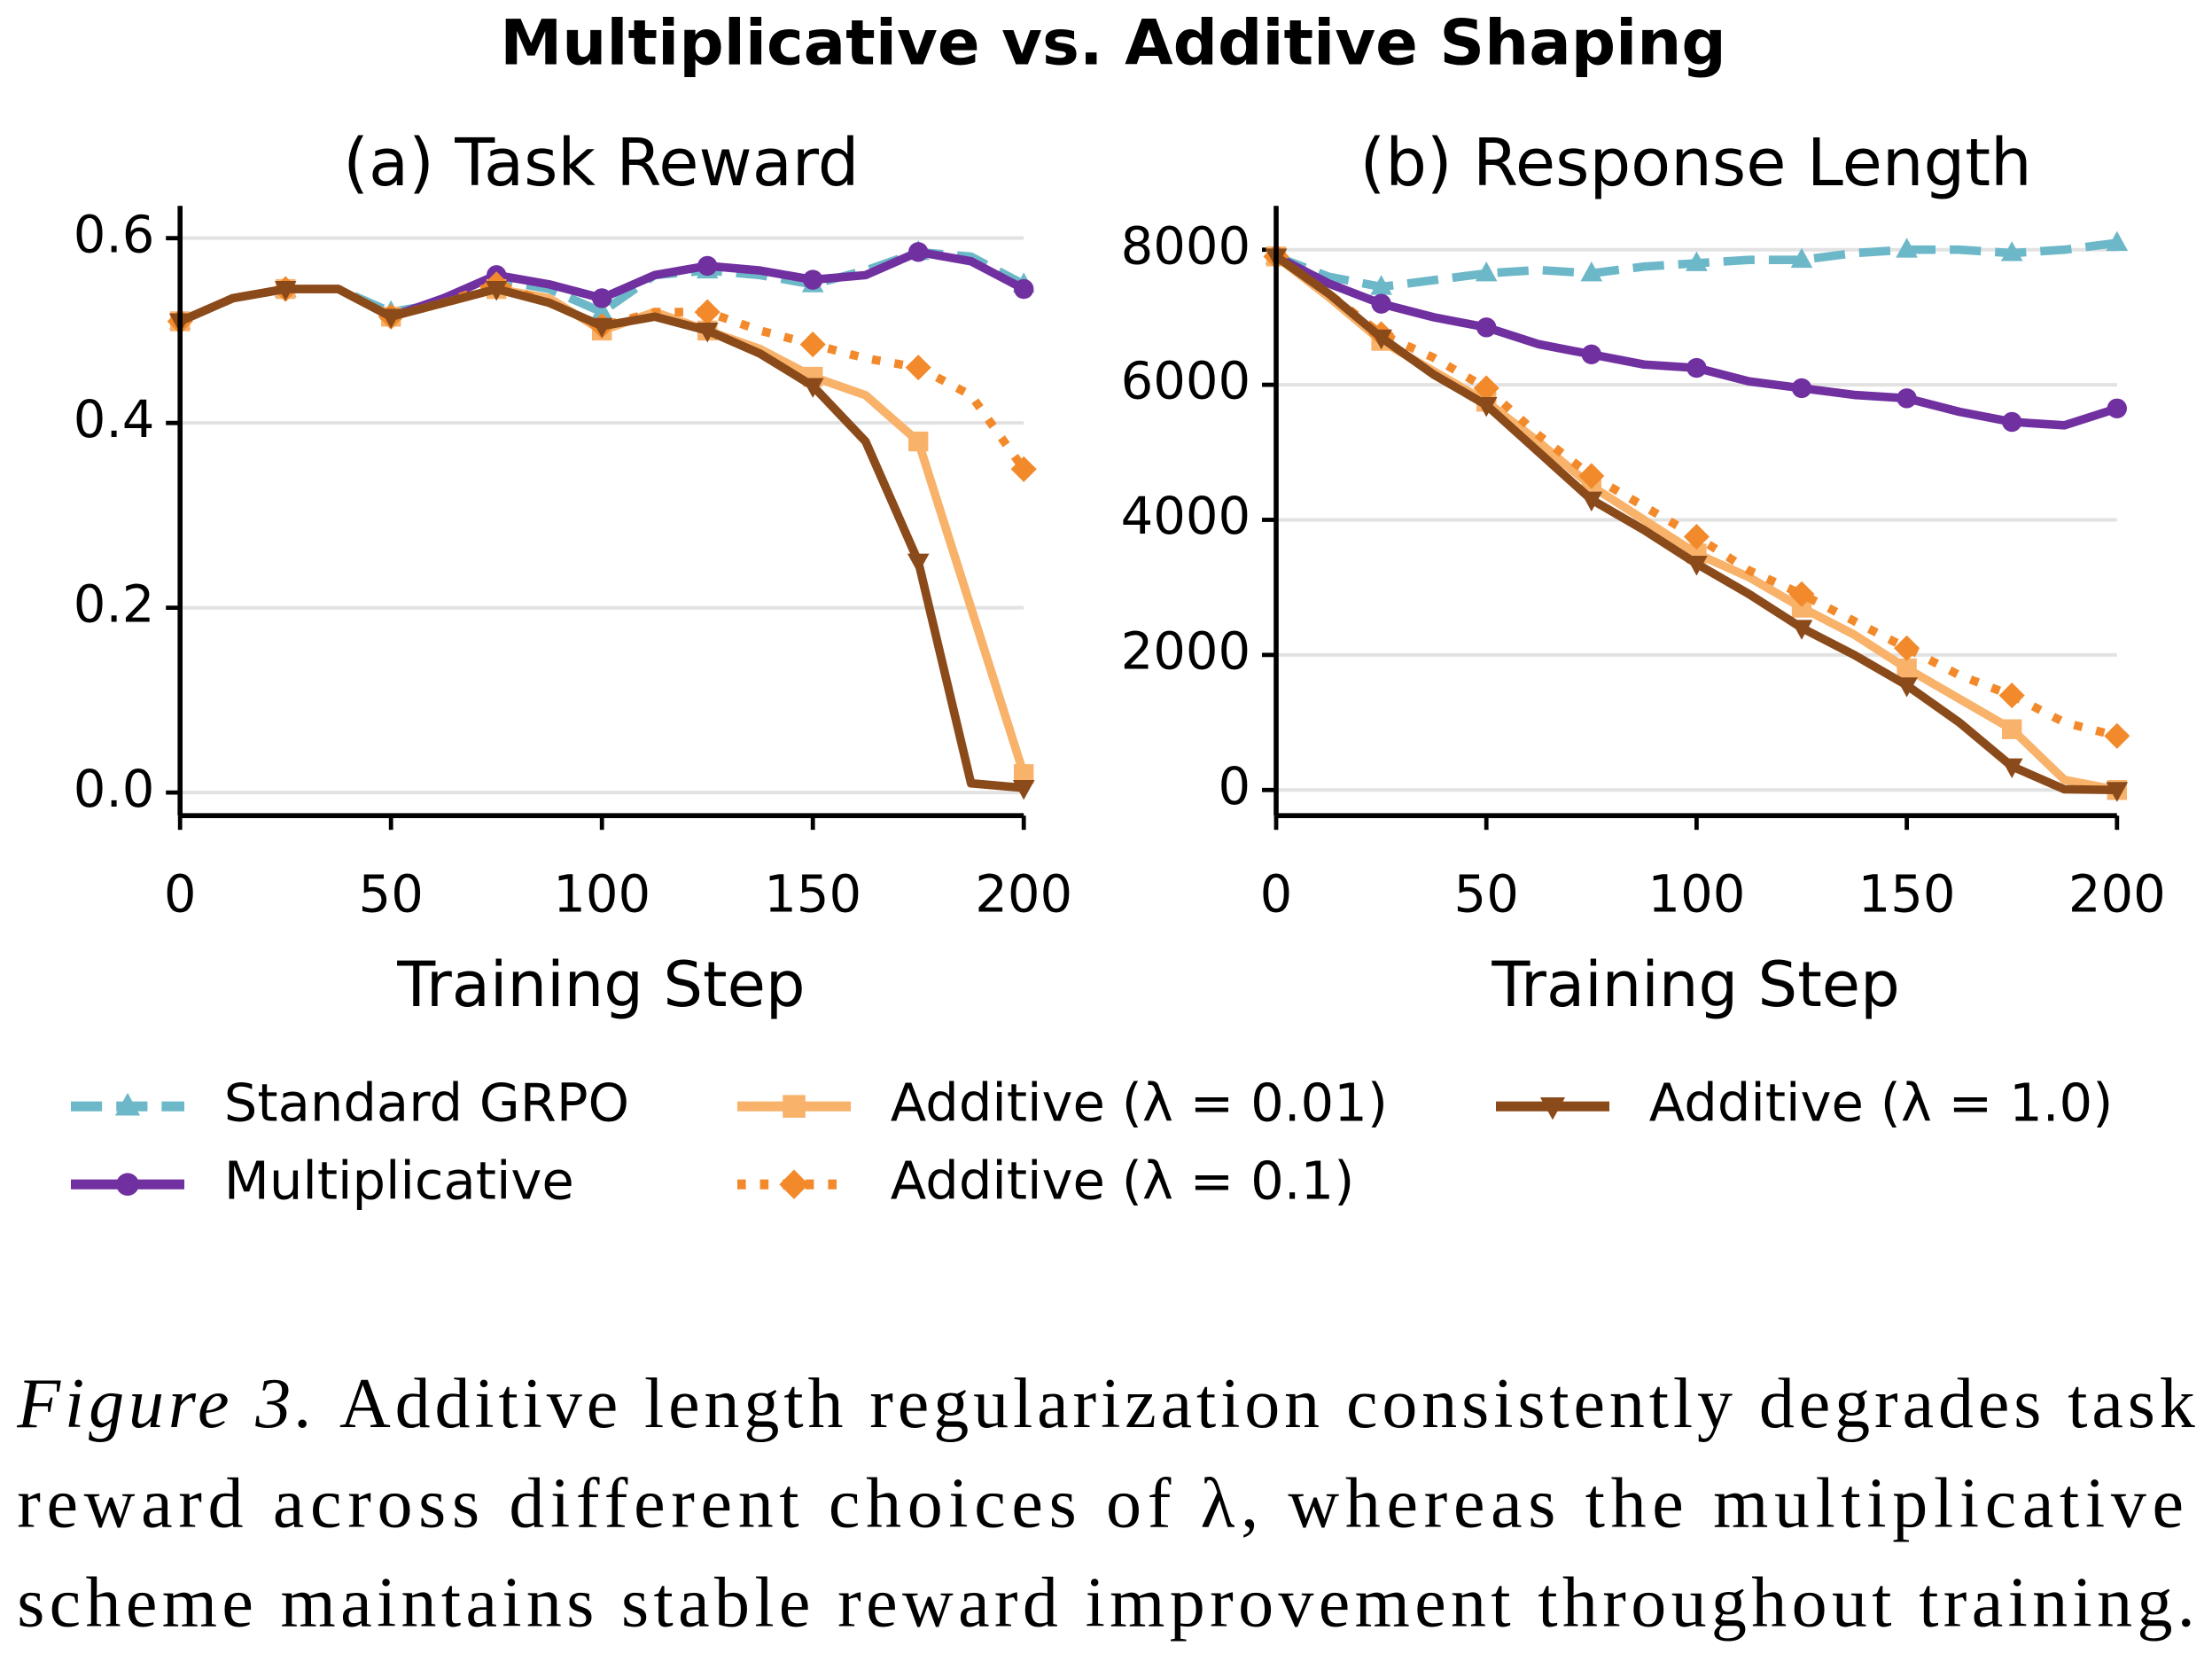  I want to click on y-tick-label: 4000, so click(1186, 516).